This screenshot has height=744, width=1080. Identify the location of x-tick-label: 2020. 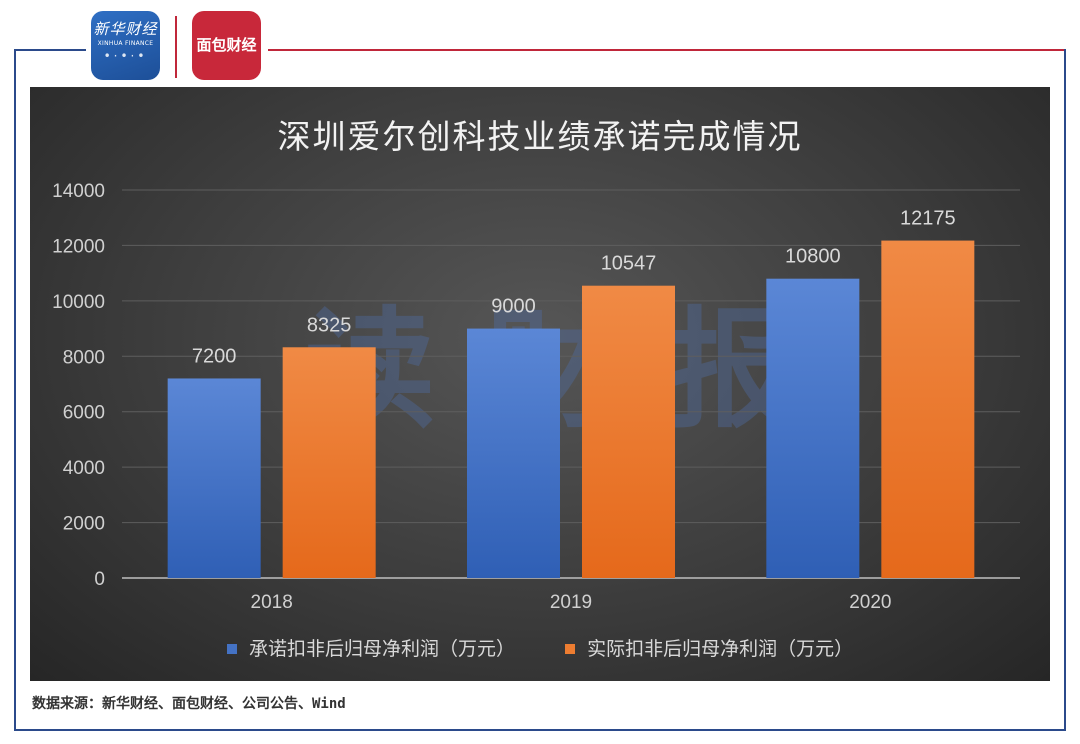
(870, 602).